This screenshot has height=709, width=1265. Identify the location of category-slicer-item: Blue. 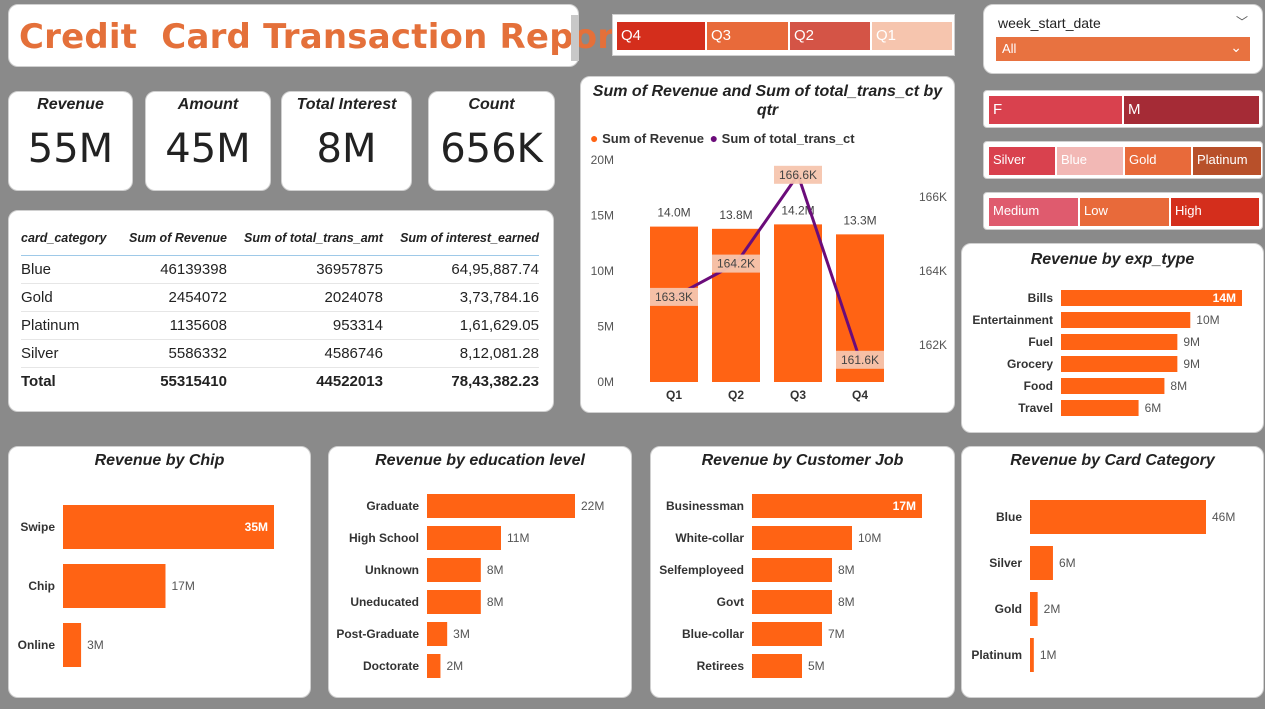
(1091, 161).